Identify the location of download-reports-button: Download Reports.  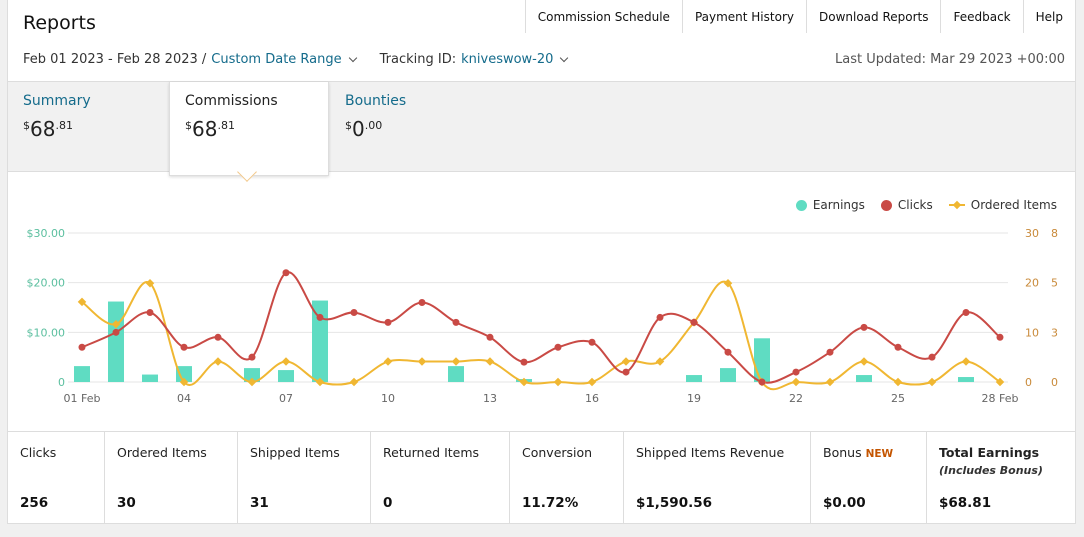
(874, 16).